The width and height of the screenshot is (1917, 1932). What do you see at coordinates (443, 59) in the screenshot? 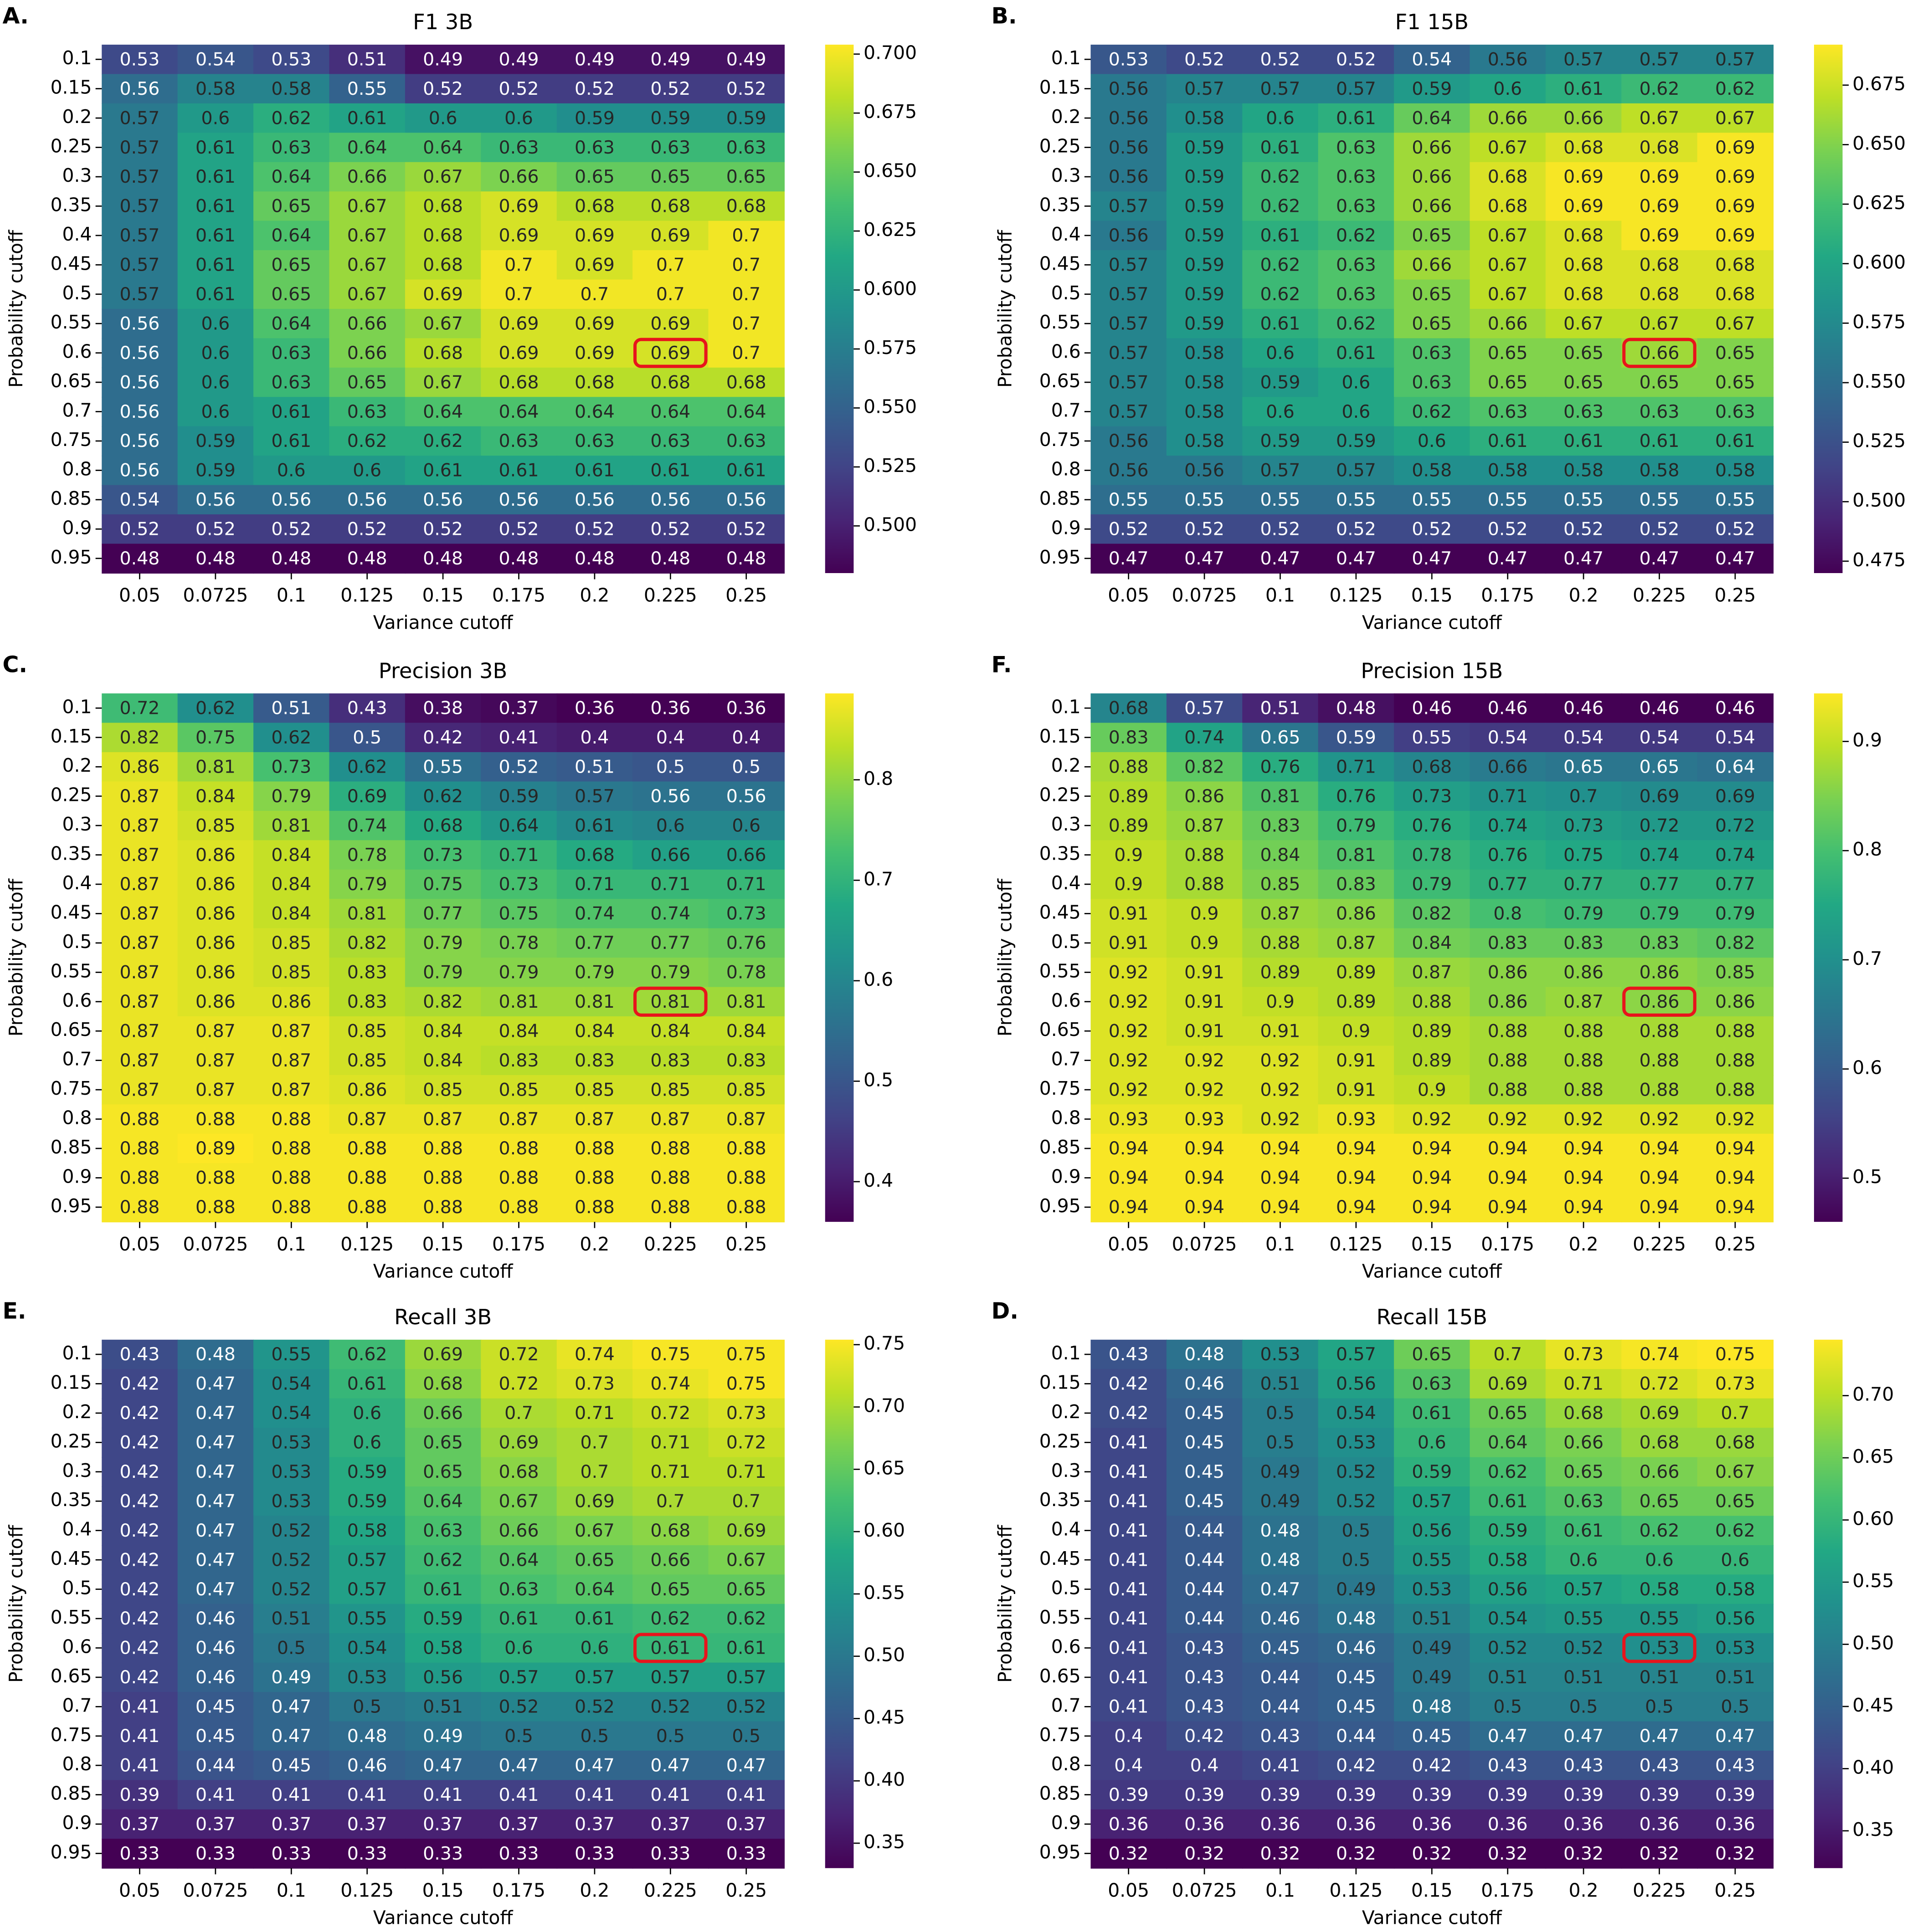
I see `cell-label: 0.49` at bounding box center [443, 59].